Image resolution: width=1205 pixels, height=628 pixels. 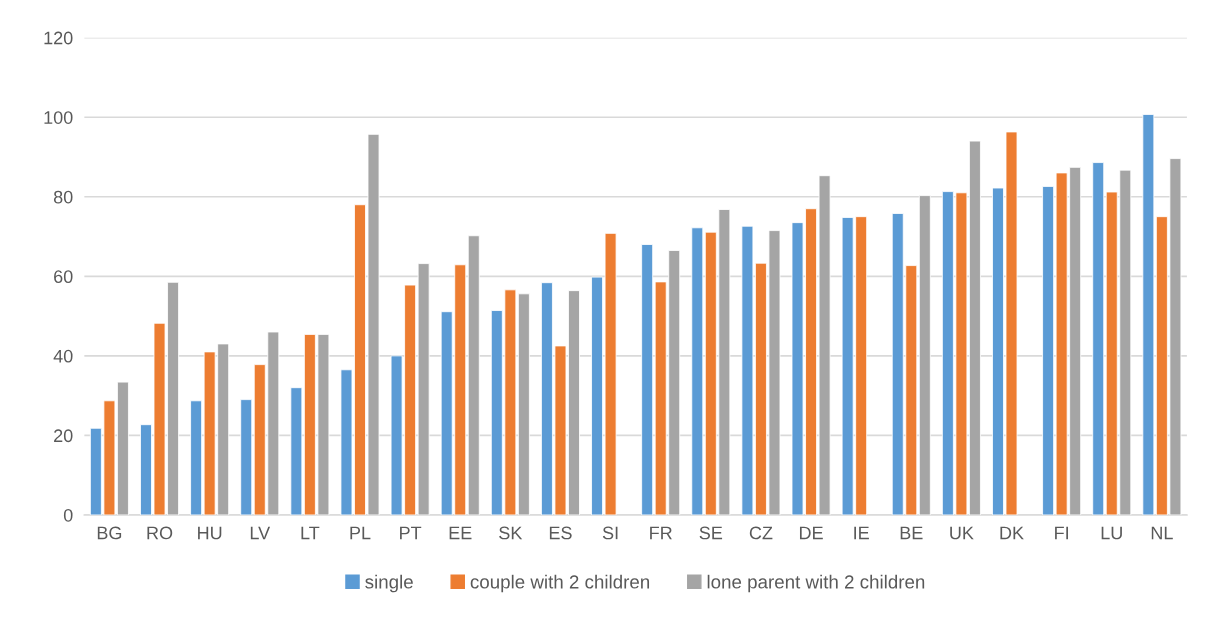 What do you see at coordinates (661, 533) in the screenshot?
I see `x-tick-label: FR` at bounding box center [661, 533].